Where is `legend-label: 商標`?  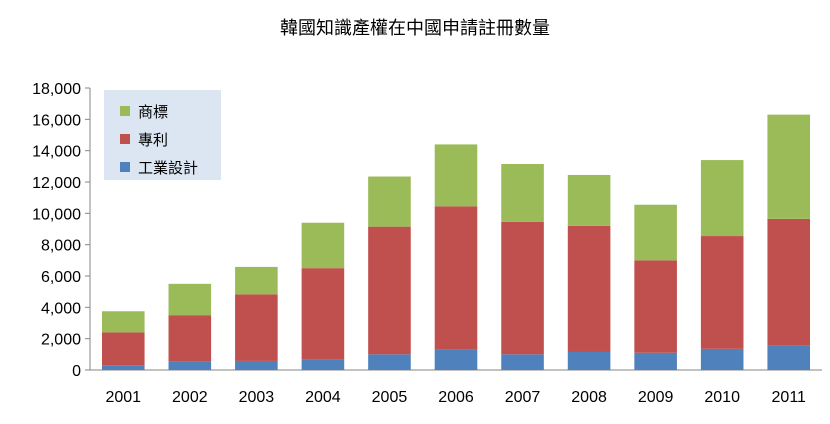
legend-label: 商標 is located at coordinates (153, 112).